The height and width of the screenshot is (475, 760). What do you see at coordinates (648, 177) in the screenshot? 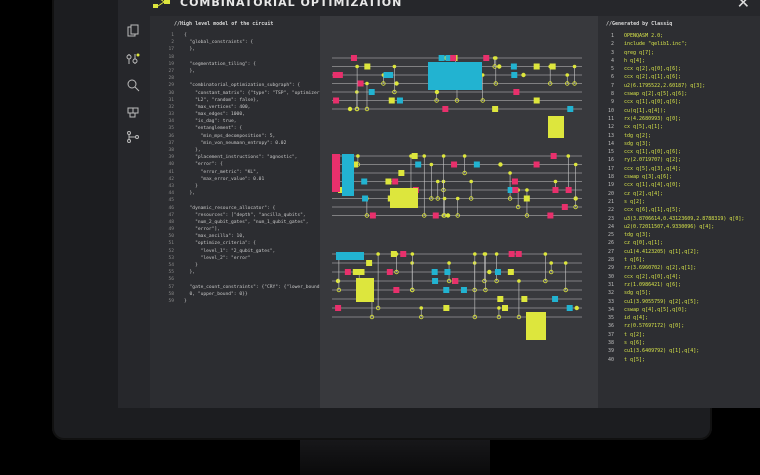
I see `code-text: cswap q[3],q[6];` at bounding box center [648, 177].